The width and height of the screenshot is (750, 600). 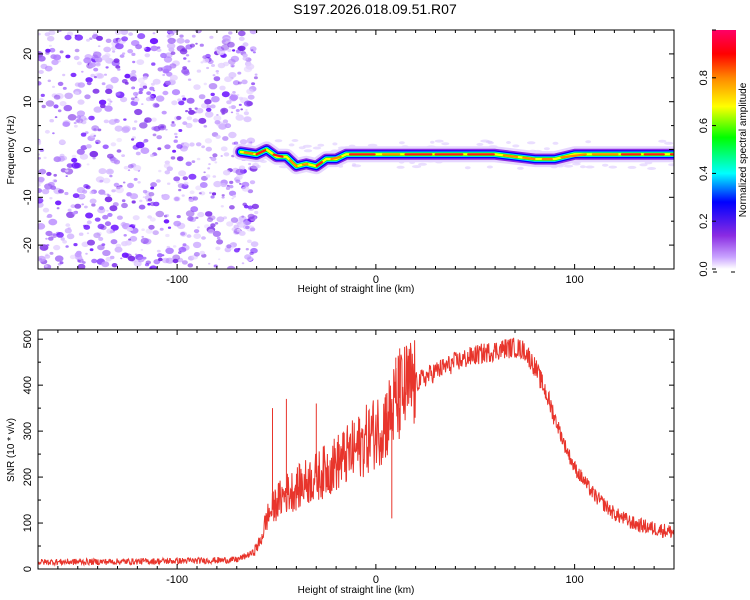 I want to click on colorbar-gradient, so click(x=724, y=149).